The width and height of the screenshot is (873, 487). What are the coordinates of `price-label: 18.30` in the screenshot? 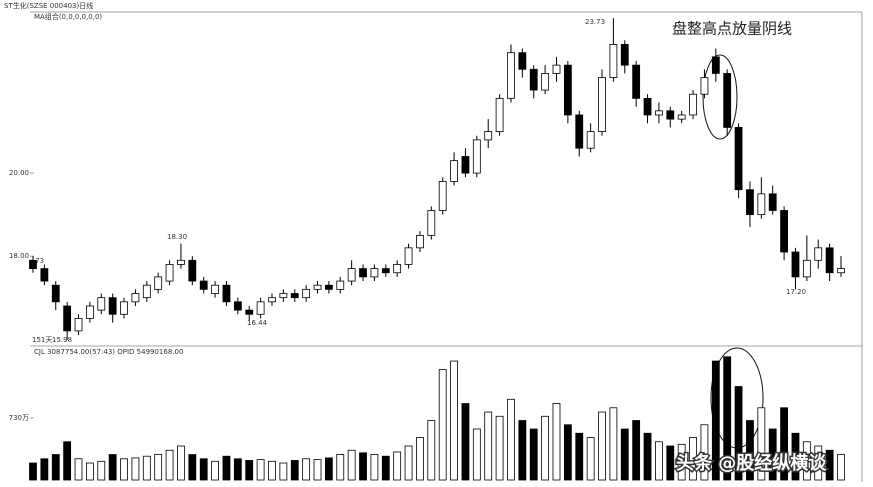 It's located at (177, 237).